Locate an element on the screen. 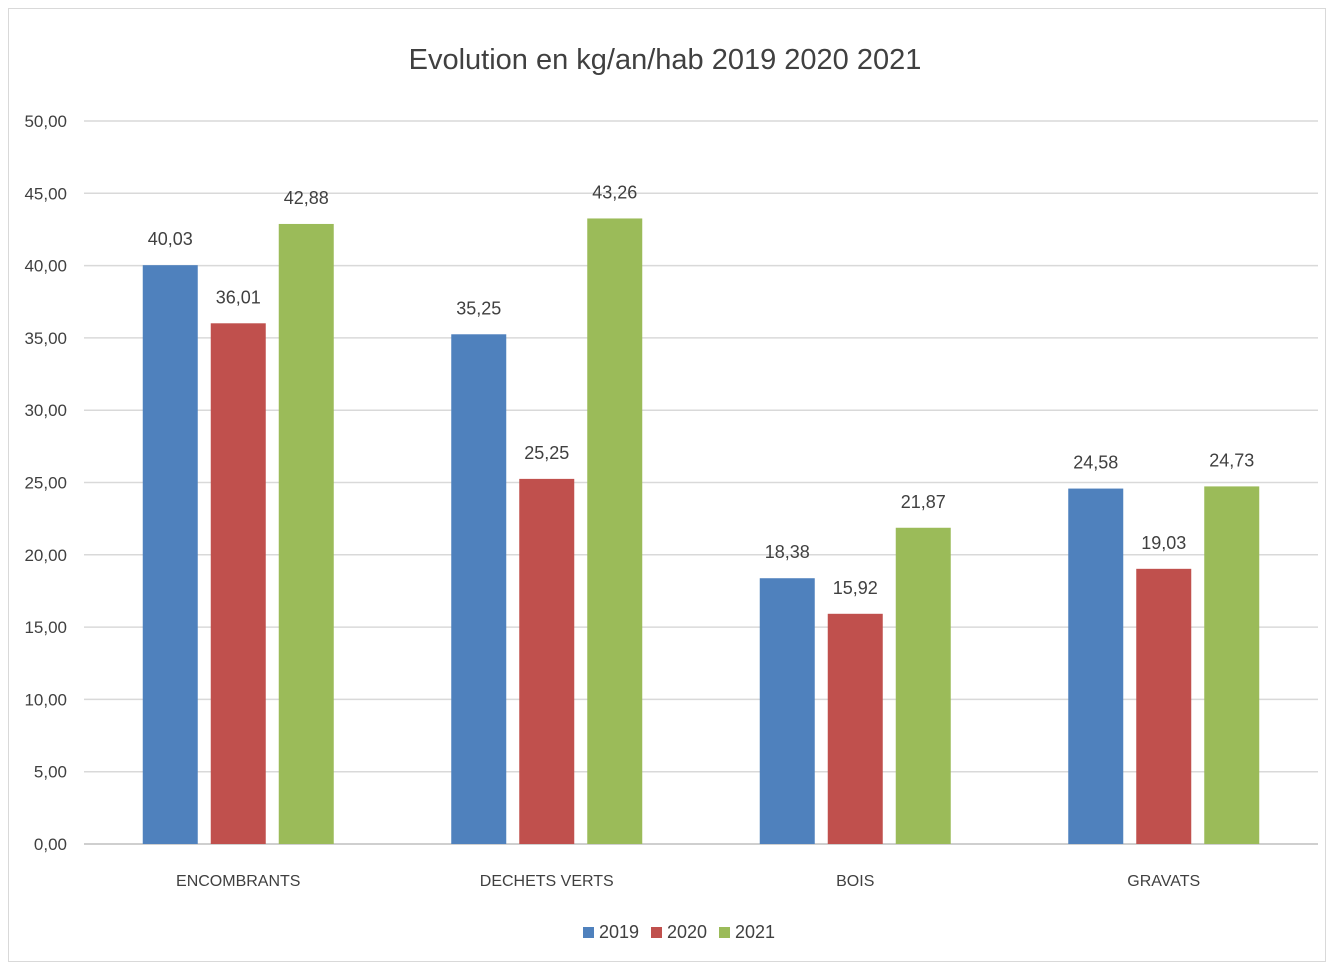 This screenshot has width=1330, height=967. y-tick-label: 10,00 is located at coordinates (45, 699).